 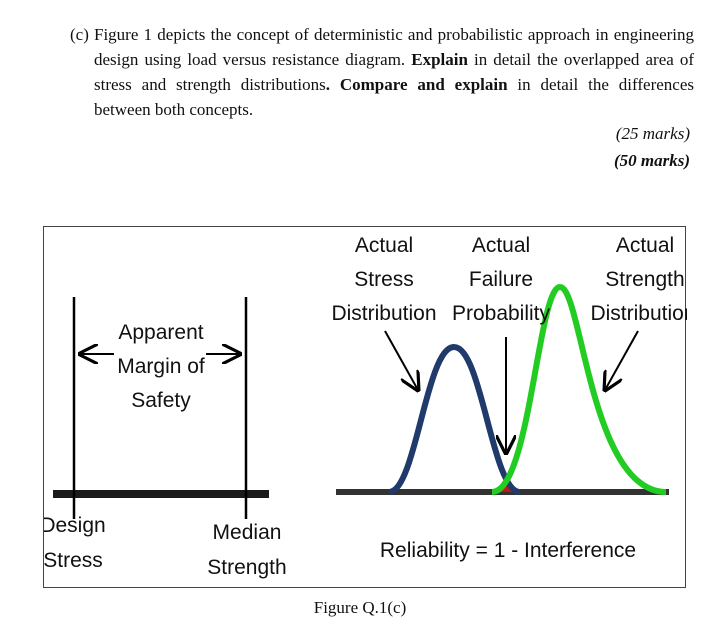 What do you see at coordinates (383, 313) in the screenshot?
I see `stress-label-line3: Distribution` at bounding box center [383, 313].